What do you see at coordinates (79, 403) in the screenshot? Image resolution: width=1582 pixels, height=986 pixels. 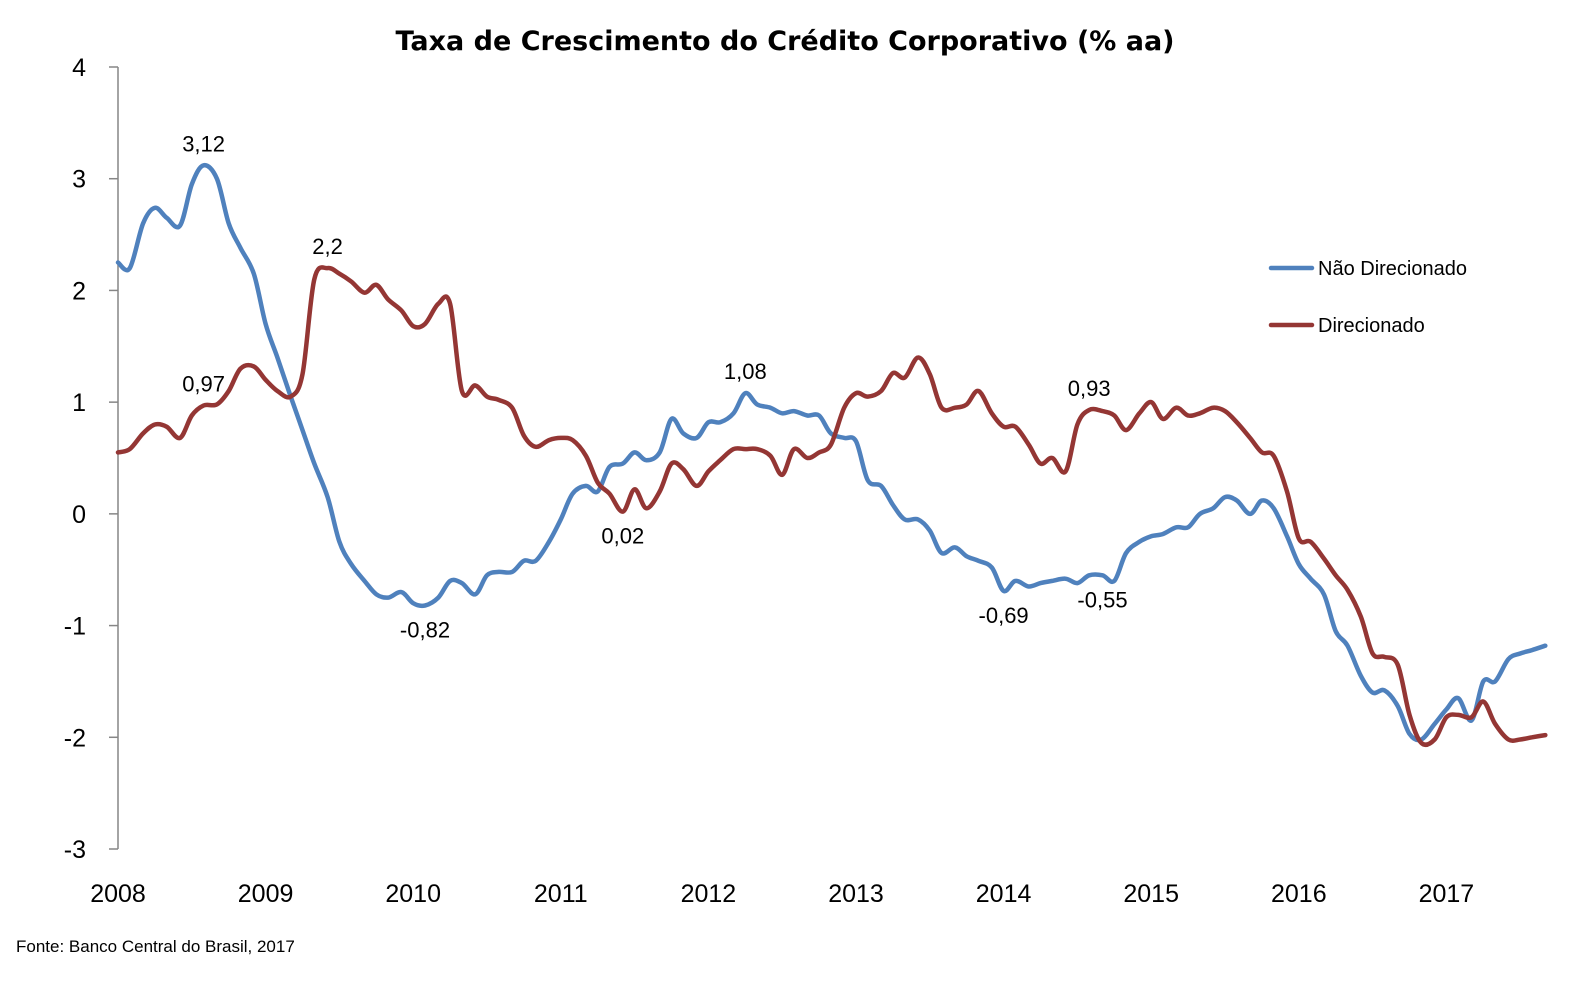 I see `y-tick-label: 1` at bounding box center [79, 403].